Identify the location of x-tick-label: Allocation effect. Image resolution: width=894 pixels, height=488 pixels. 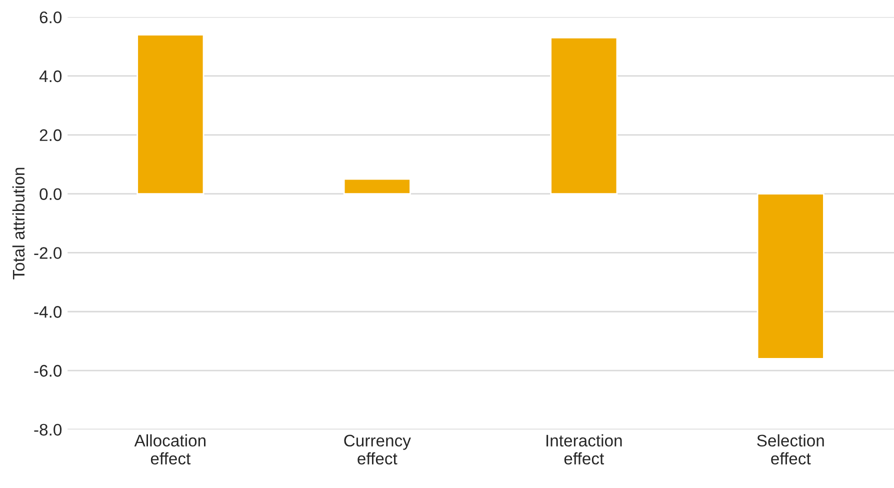
(170, 449).